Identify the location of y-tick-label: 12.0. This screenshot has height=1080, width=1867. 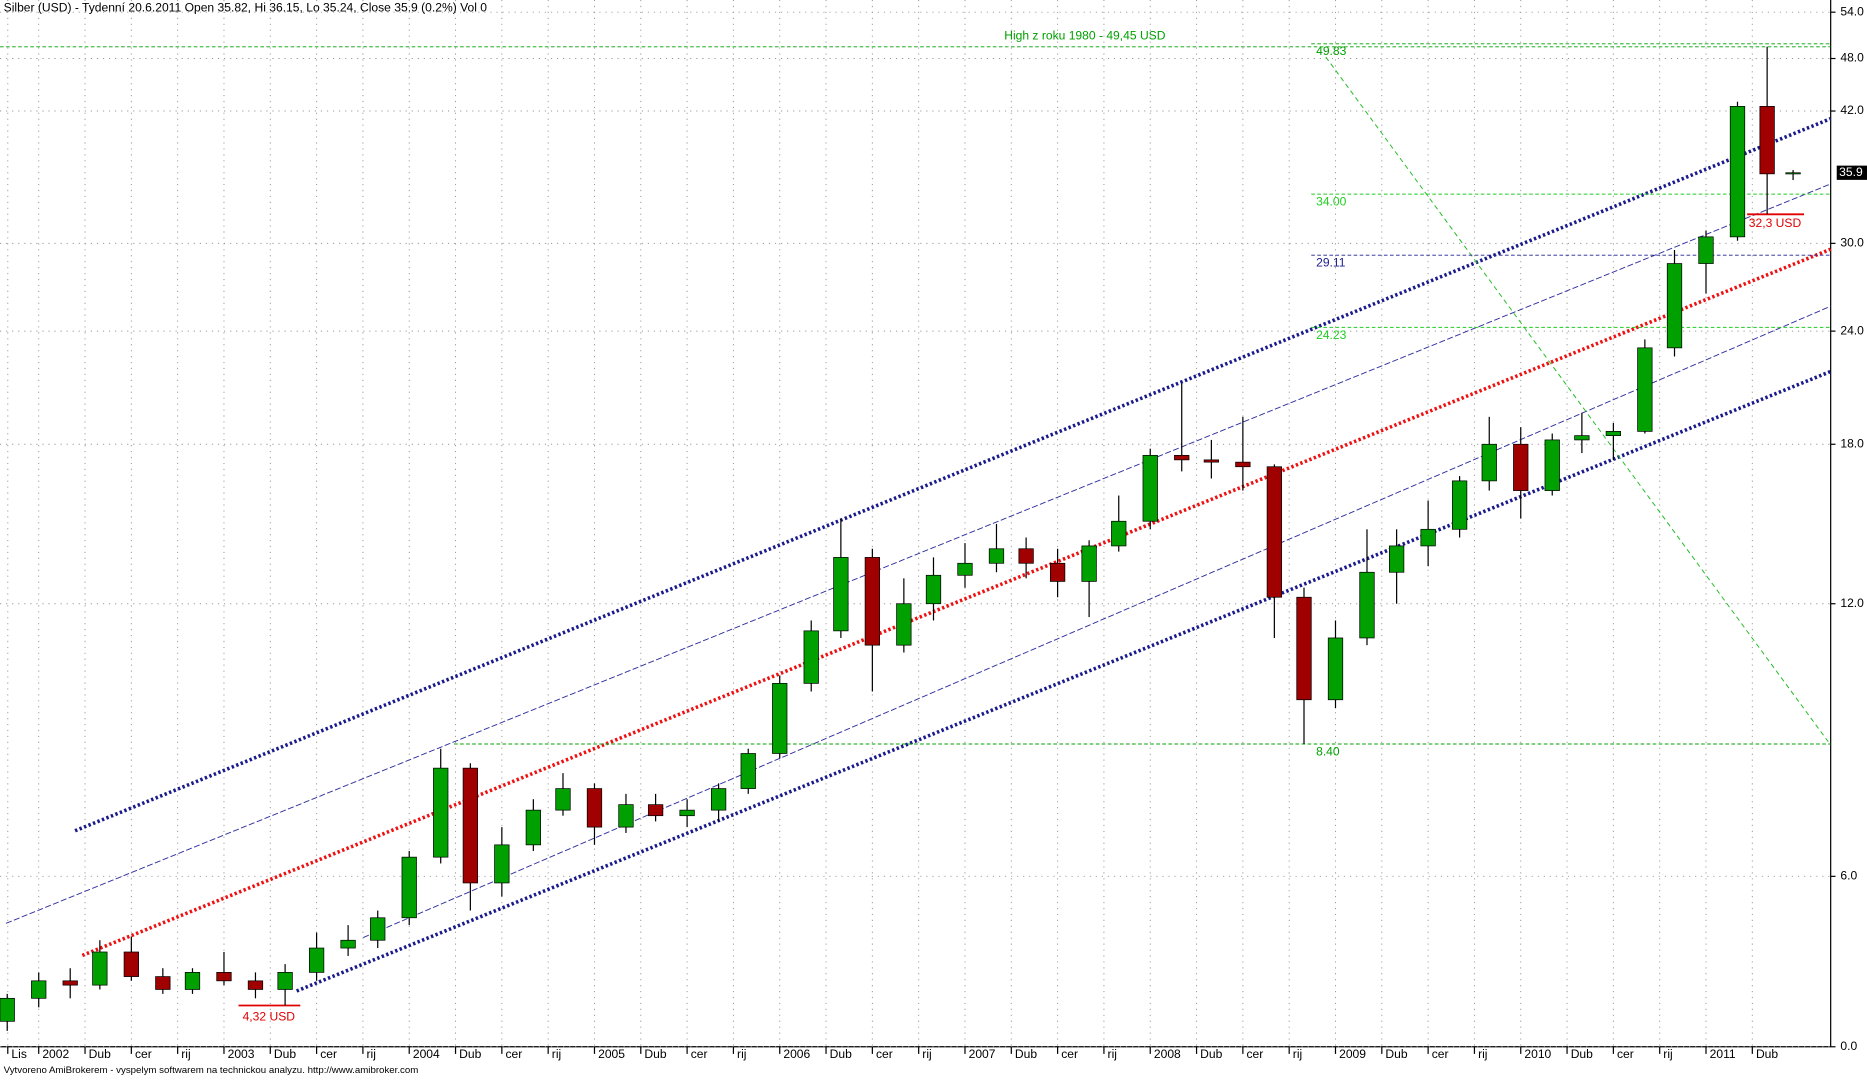
(1852, 603).